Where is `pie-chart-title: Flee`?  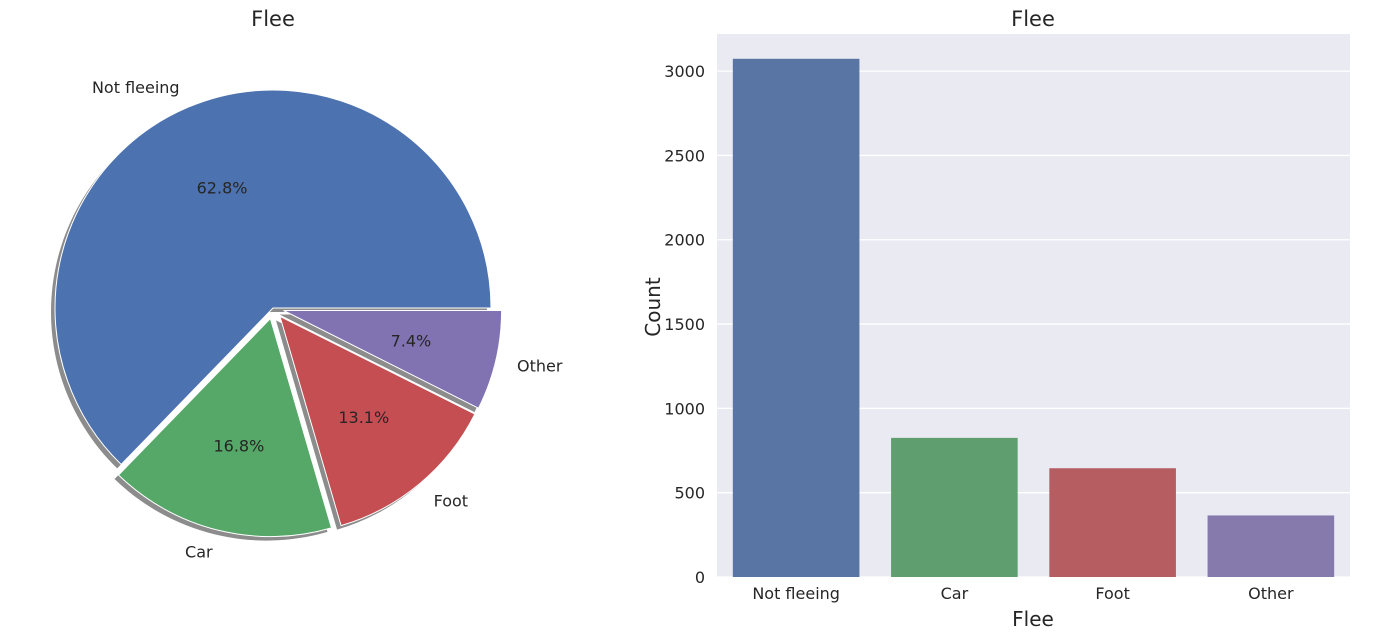 pie-chart-title: Flee is located at coordinates (273, 19).